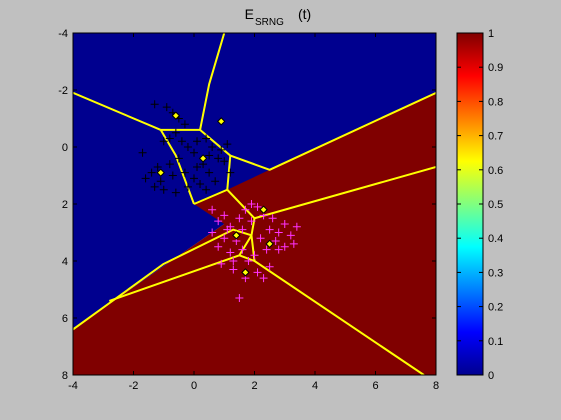  What do you see at coordinates (65, 319) in the screenshot?
I see `y-tick-label: 6` at bounding box center [65, 319].